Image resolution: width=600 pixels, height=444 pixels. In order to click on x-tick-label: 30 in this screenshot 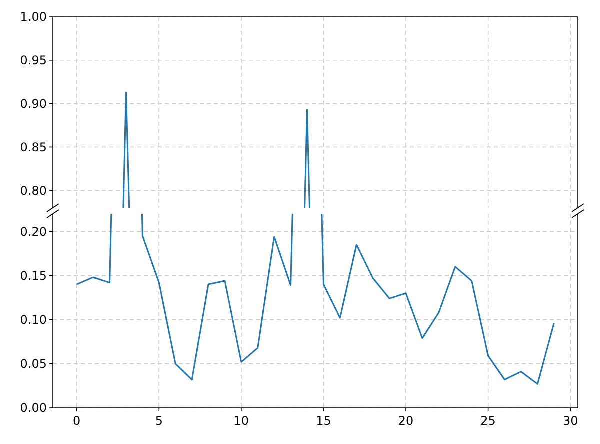, I will do `click(570, 421)`.